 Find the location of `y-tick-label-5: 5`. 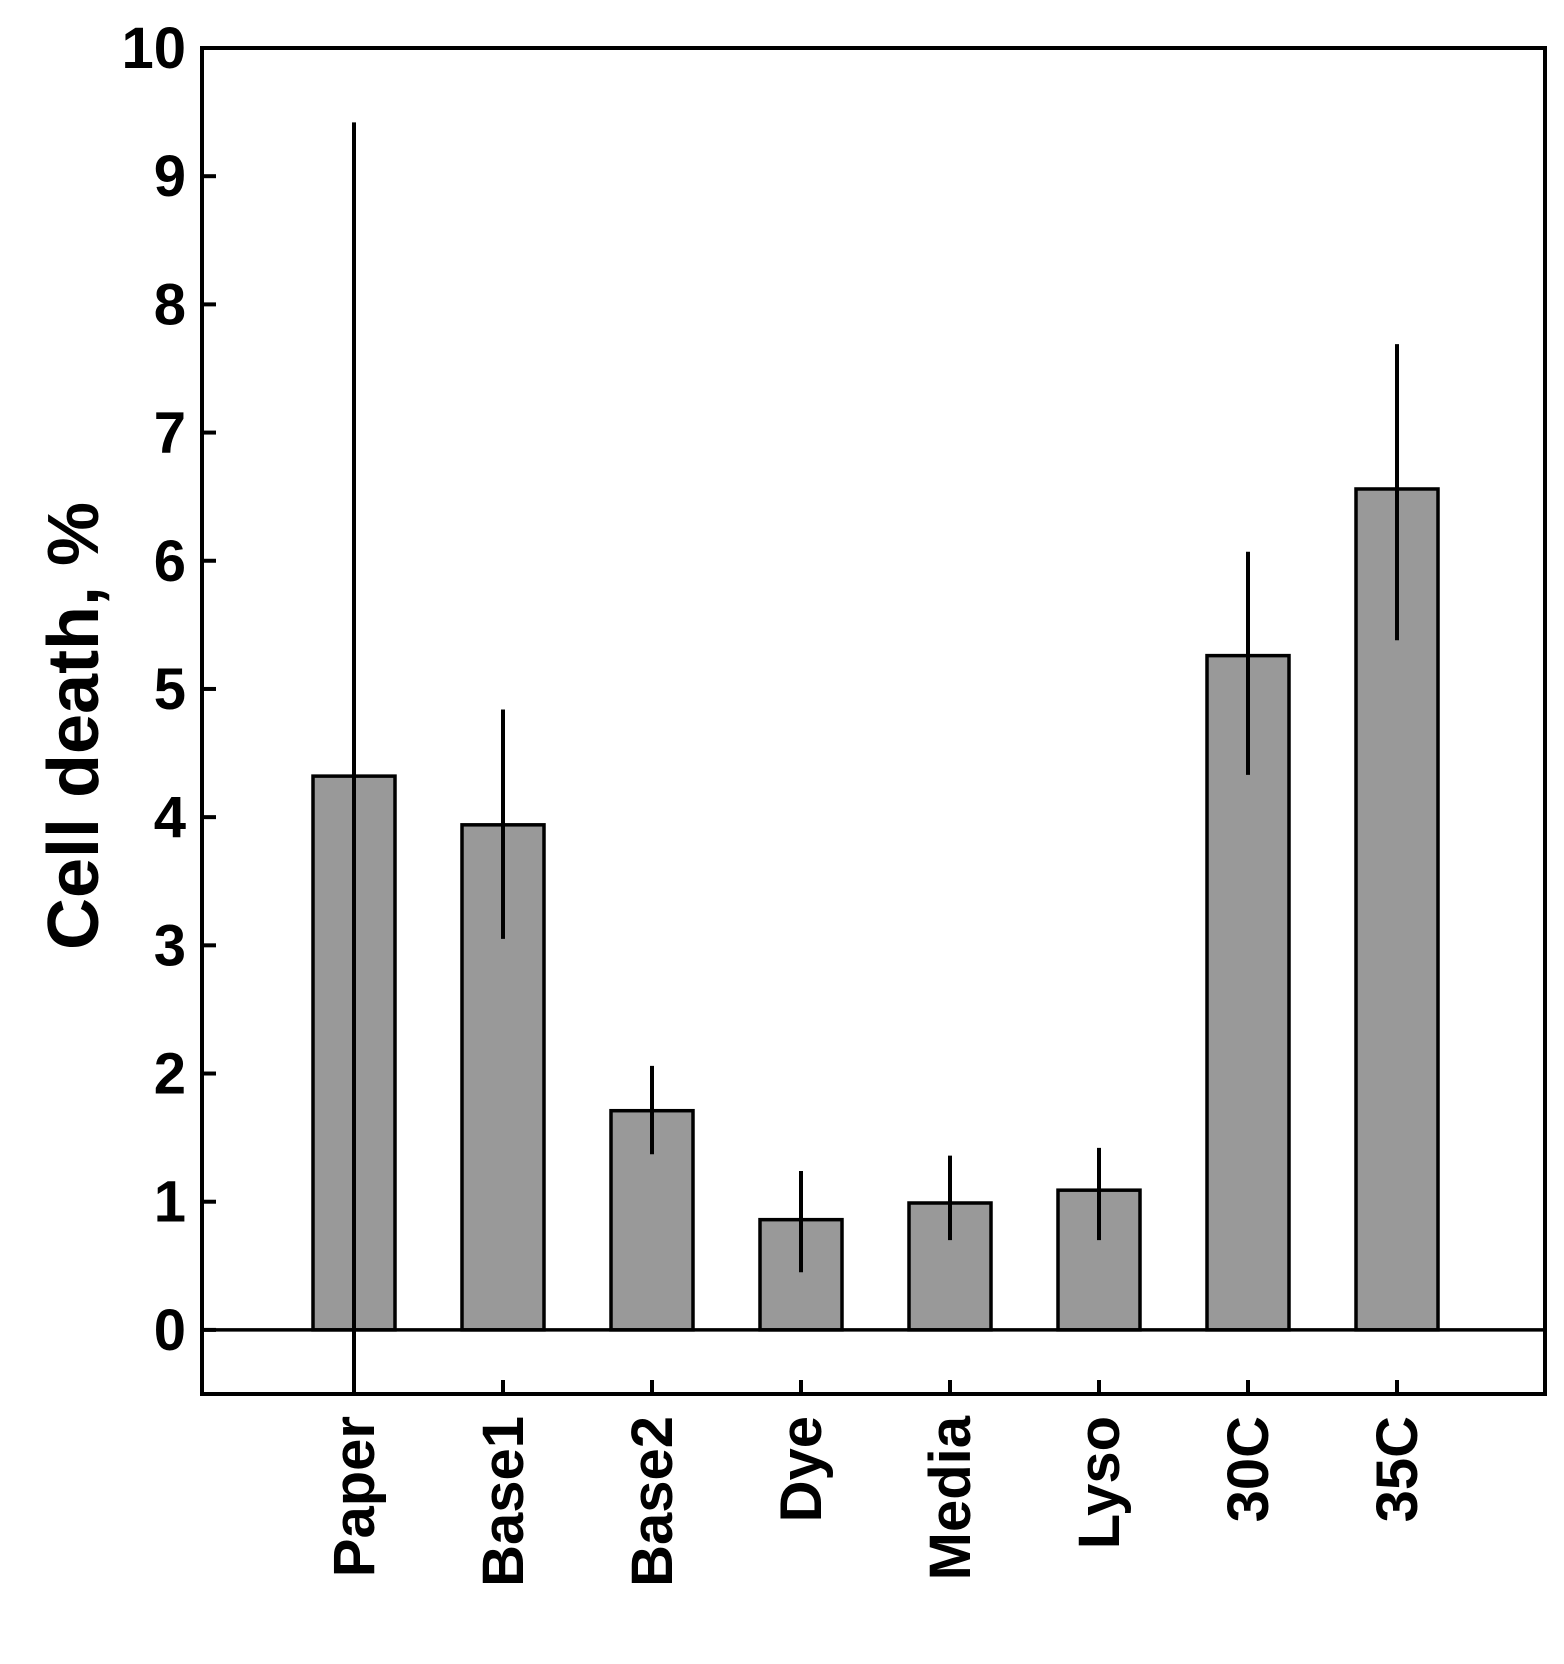

y-tick-label-5: 5 is located at coordinates (170, 689).